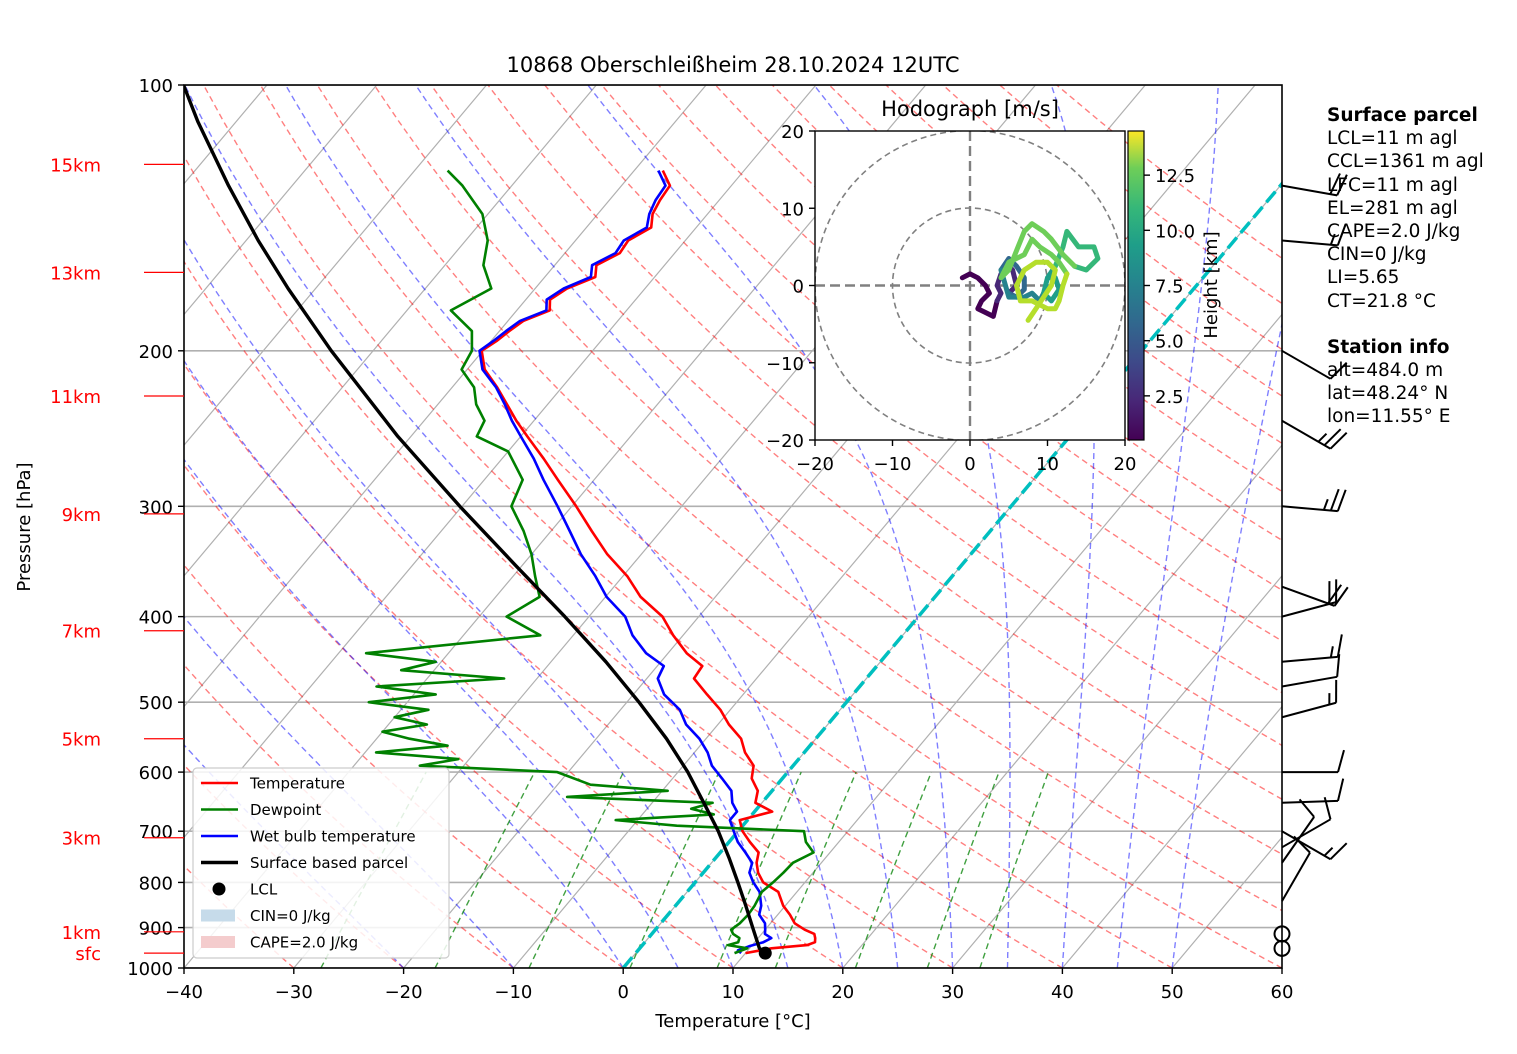 Image resolution: width=1517 pixels, height=1054 pixels. What do you see at coordinates (156, 86) in the screenshot?
I see `y-tick-label: 100` at bounding box center [156, 86].